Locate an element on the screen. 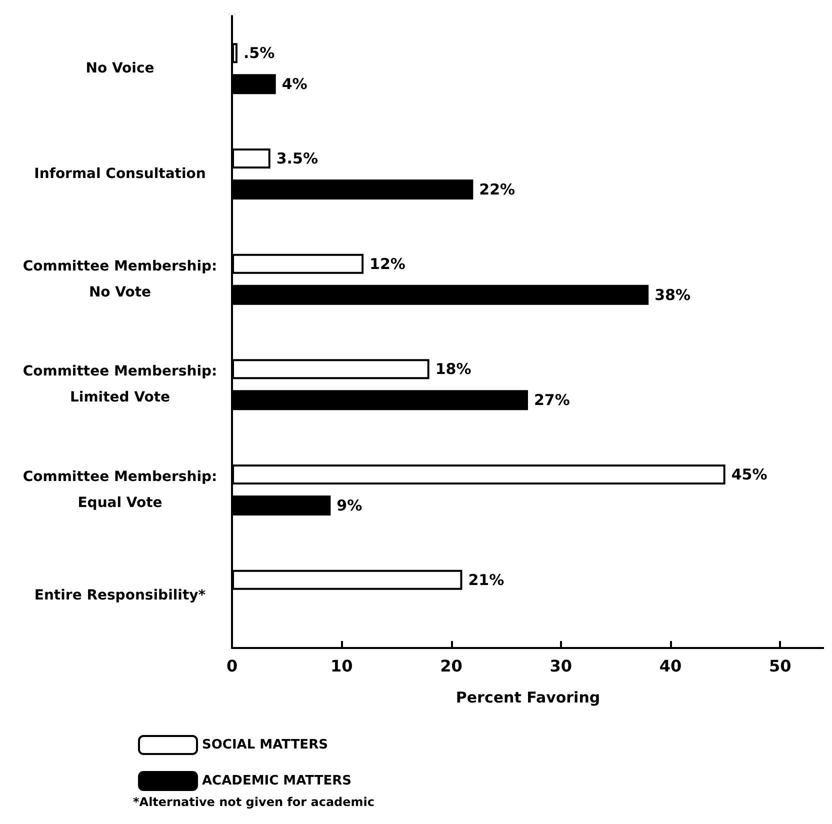 The width and height of the screenshot is (832, 824). x-tick-label: 40 is located at coordinates (670, 666).